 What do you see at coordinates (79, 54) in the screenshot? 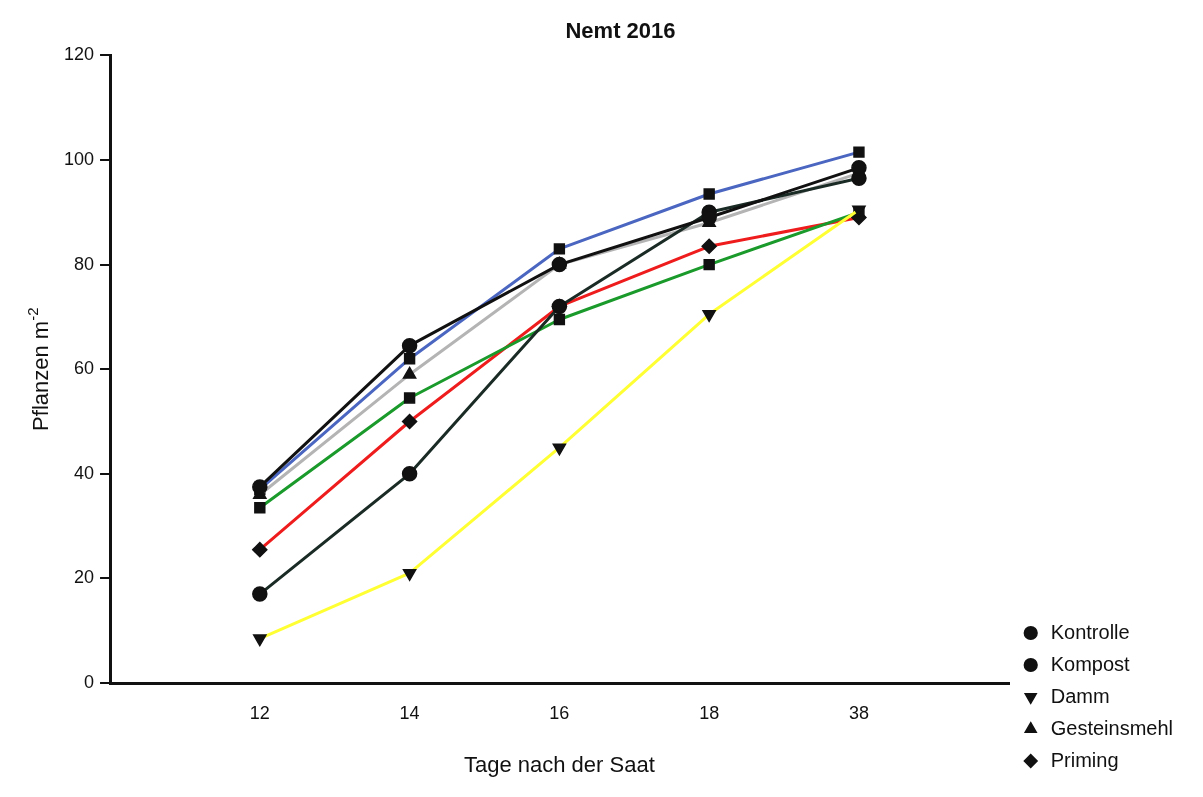
I see `y-tick-label: 120` at bounding box center [79, 54].